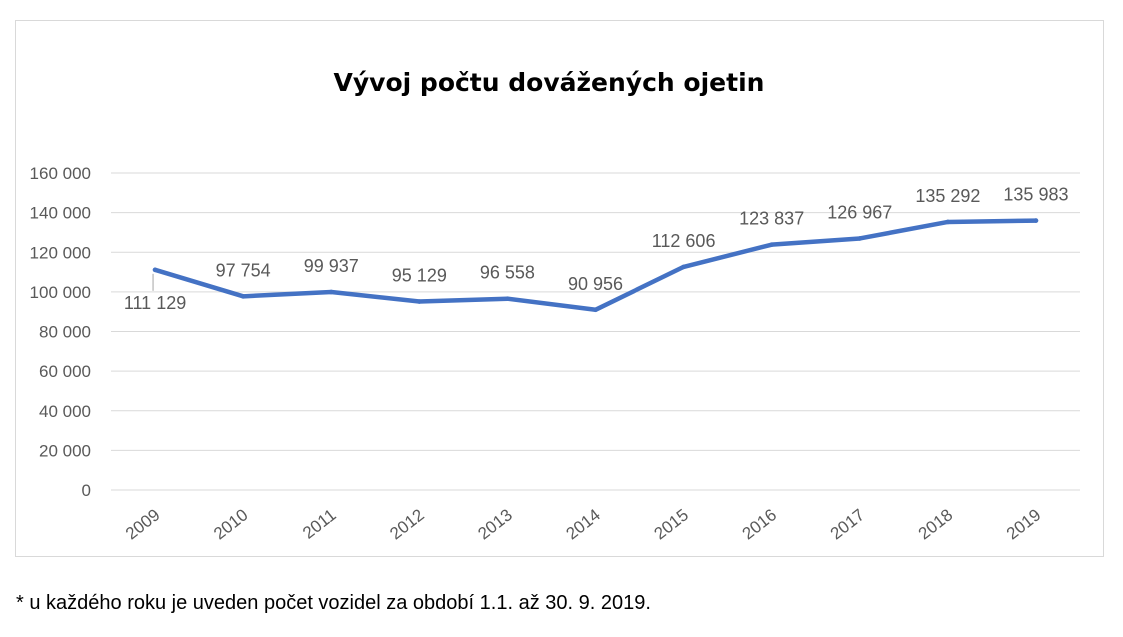 Image resolution: width=1123 pixels, height=637 pixels. Describe the element at coordinates (86, 490) in the screenshot. I see `y-tick-label: 0` at that location.